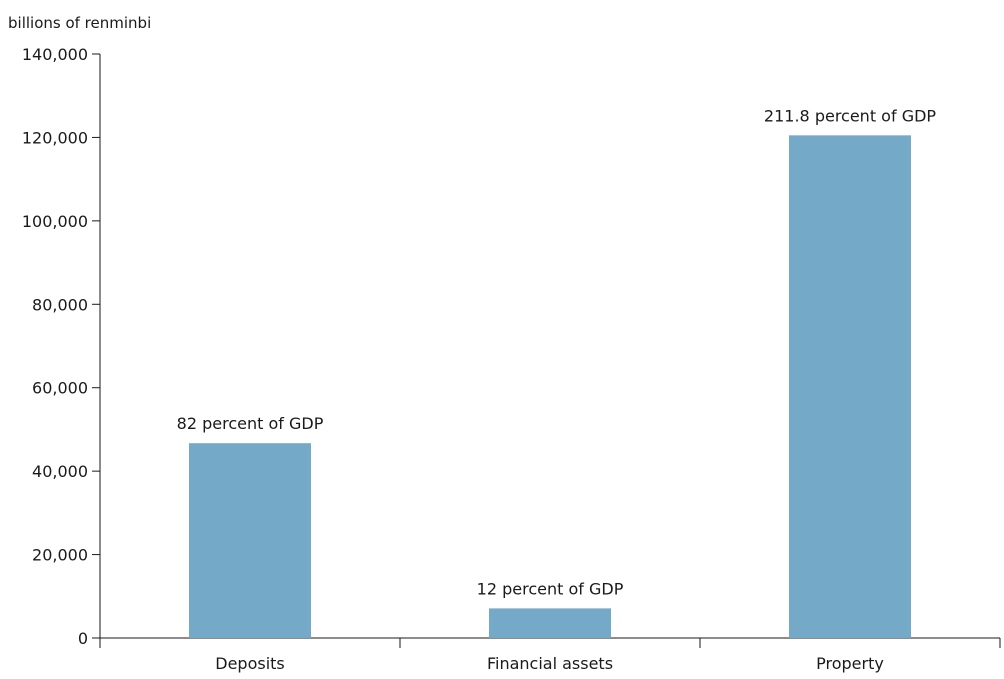 Image resolution: width=1004 pixels, height=679 pixels. Describe the element at coordinates (550, 588) in the screenshot. I see `data-label: 12 percent of GDP` at that location.